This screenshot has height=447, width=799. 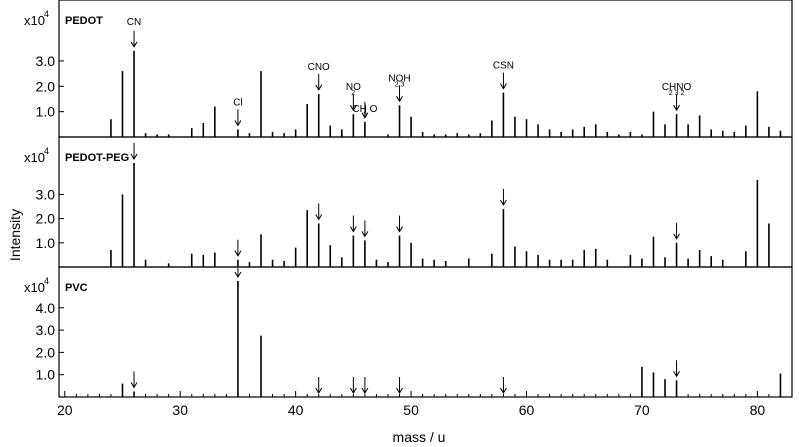 What do you see at coordinates (425, 404) in the screenshot?
I see `x-axis: 20 30 40 50 60 70 80` at bounding box center [425, 404].